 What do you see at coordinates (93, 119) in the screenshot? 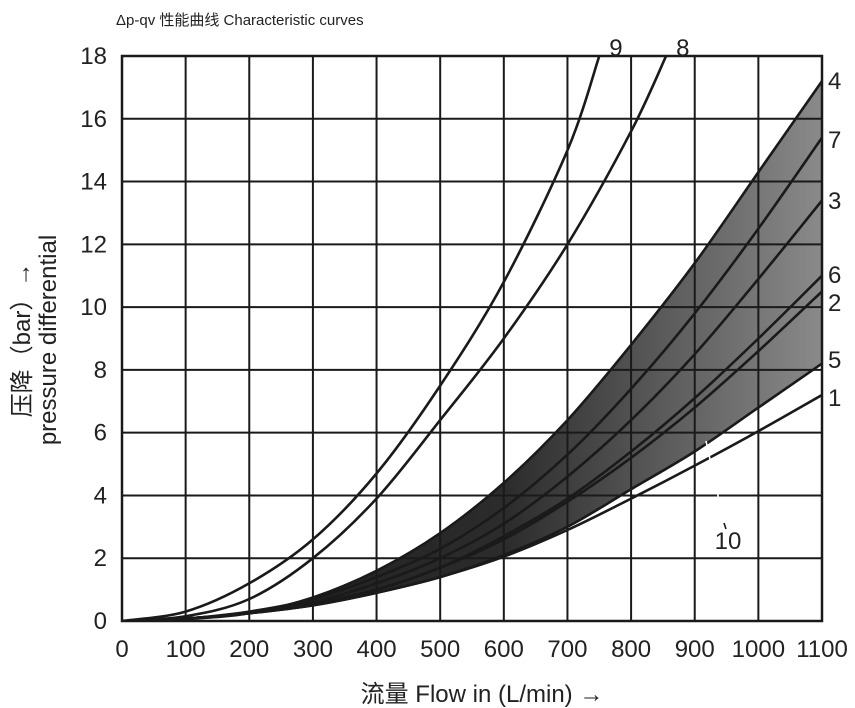
I see `y-tick-label: 16` at bounding box center [93, 119].